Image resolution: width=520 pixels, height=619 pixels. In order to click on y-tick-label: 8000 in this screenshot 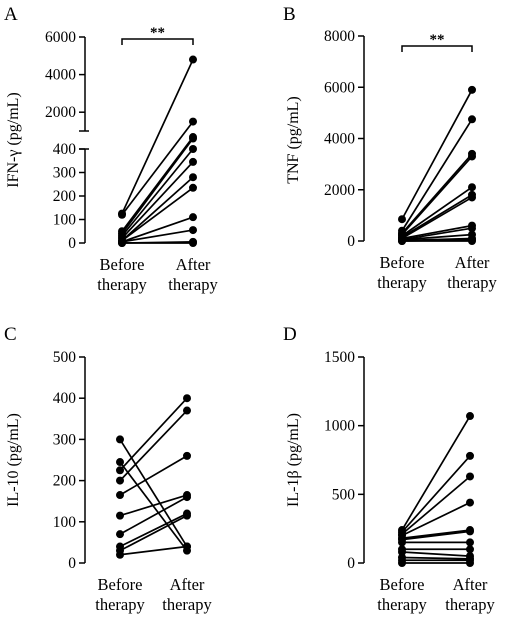, I will do `click(339, 36)`.